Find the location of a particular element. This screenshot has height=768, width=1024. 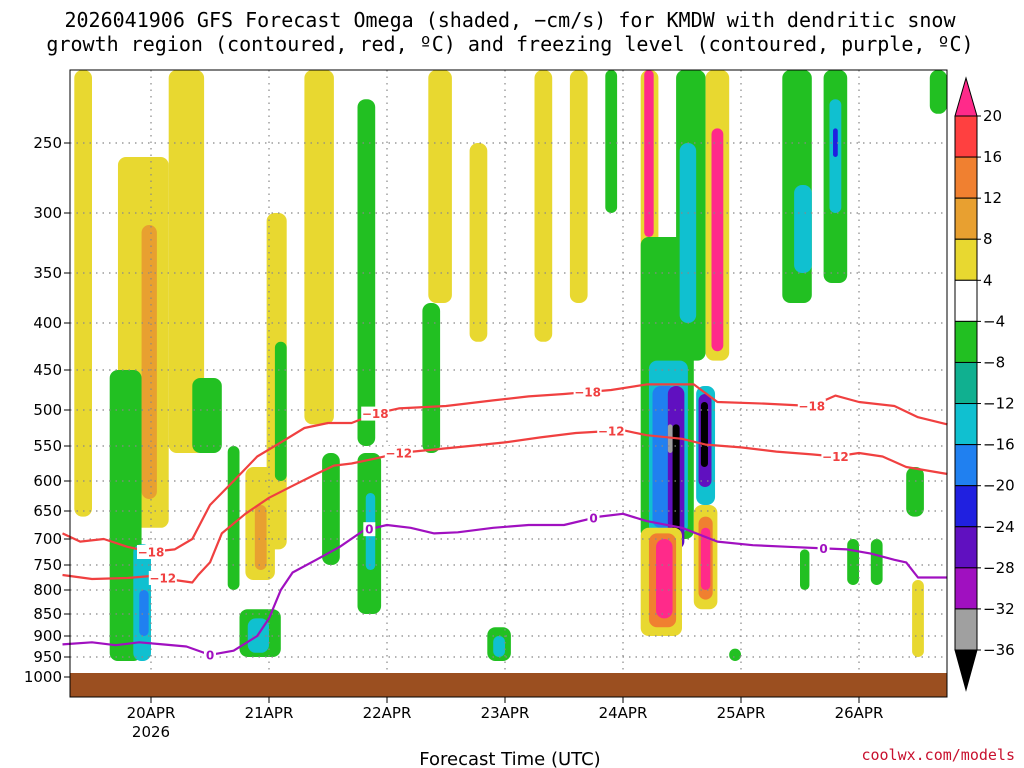

x-tick-label-24APR: 24APR is located at coordinates (623, 713).